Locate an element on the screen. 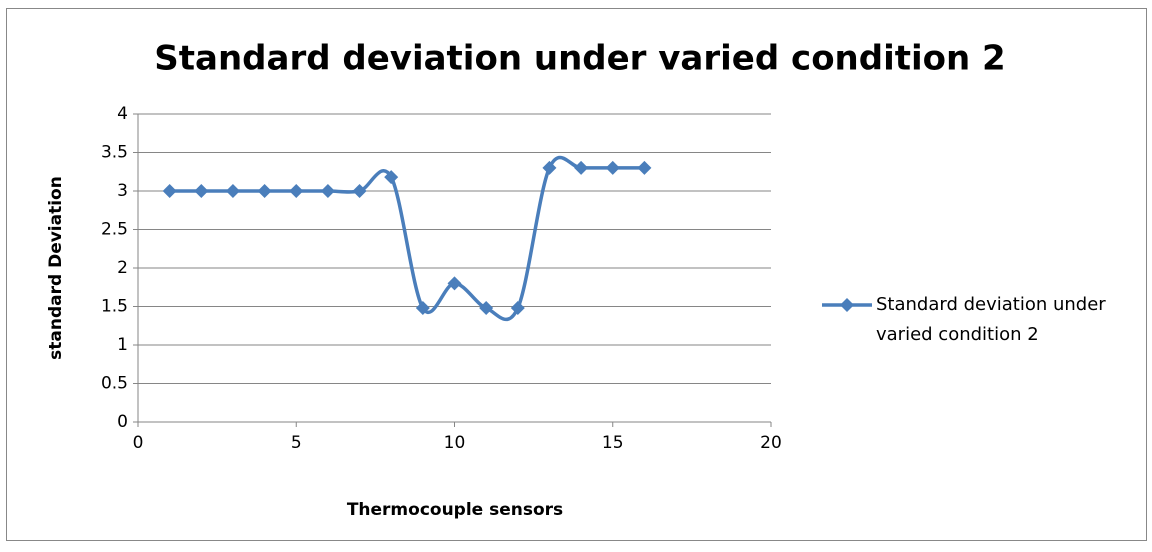  y-tick-label: 2 is located at coordinates (122, 268).